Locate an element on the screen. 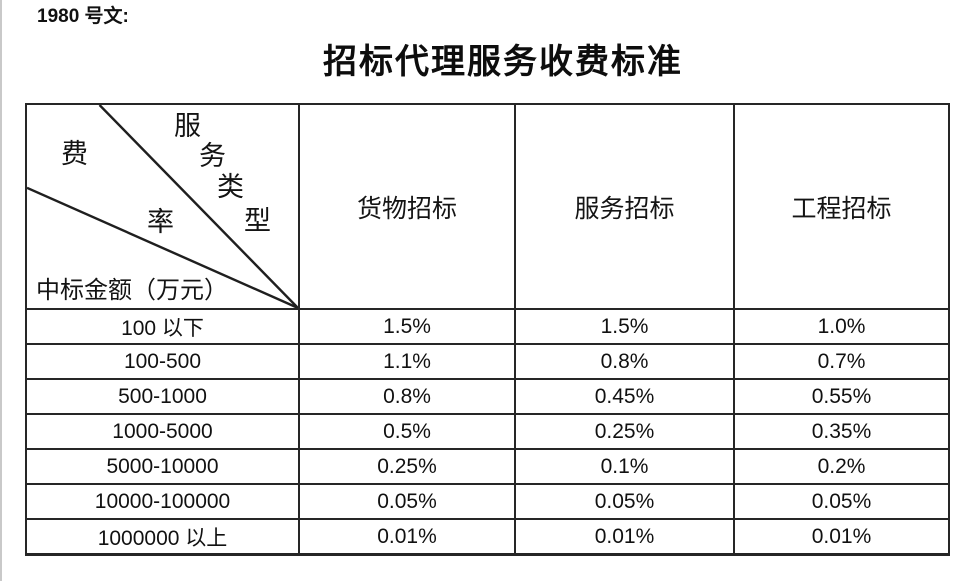 The width and height of the screenshot is (976, 581). page-title: 招标代理服务收费标准 is located at coordinates (503, 62).